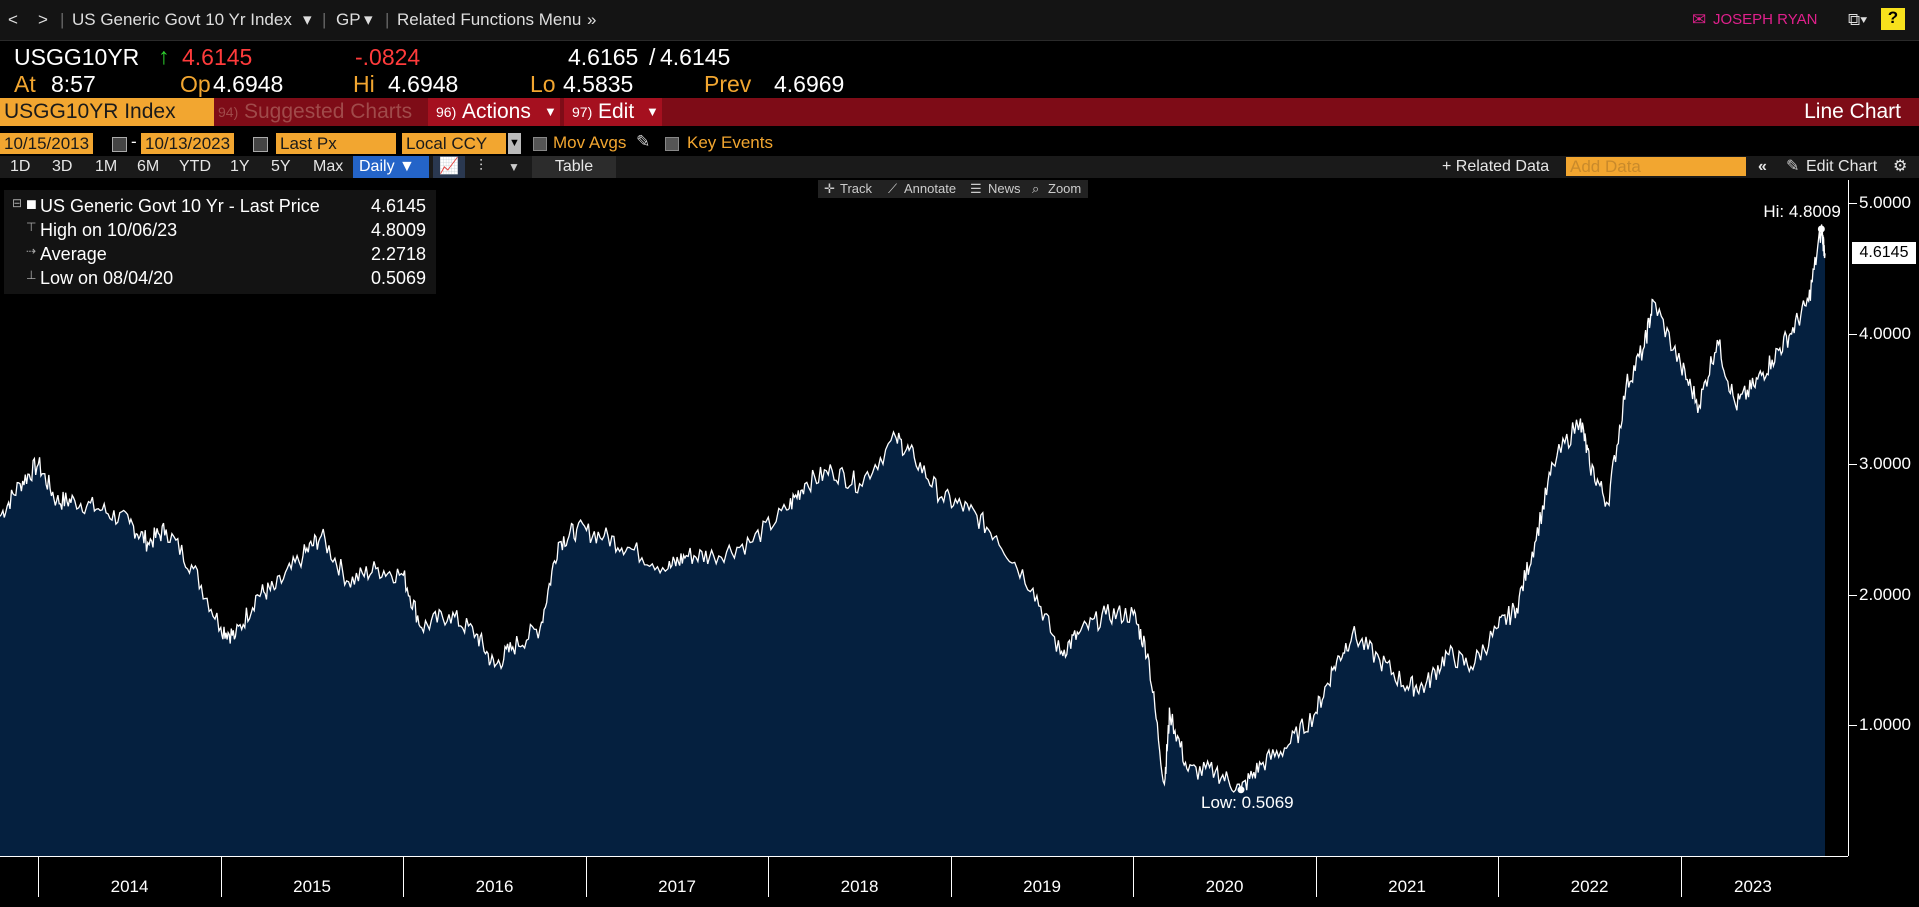 Image resolution: width=1919 pixels, height=907 pixels. I want to click on table-button: Table, so click(574, 167).